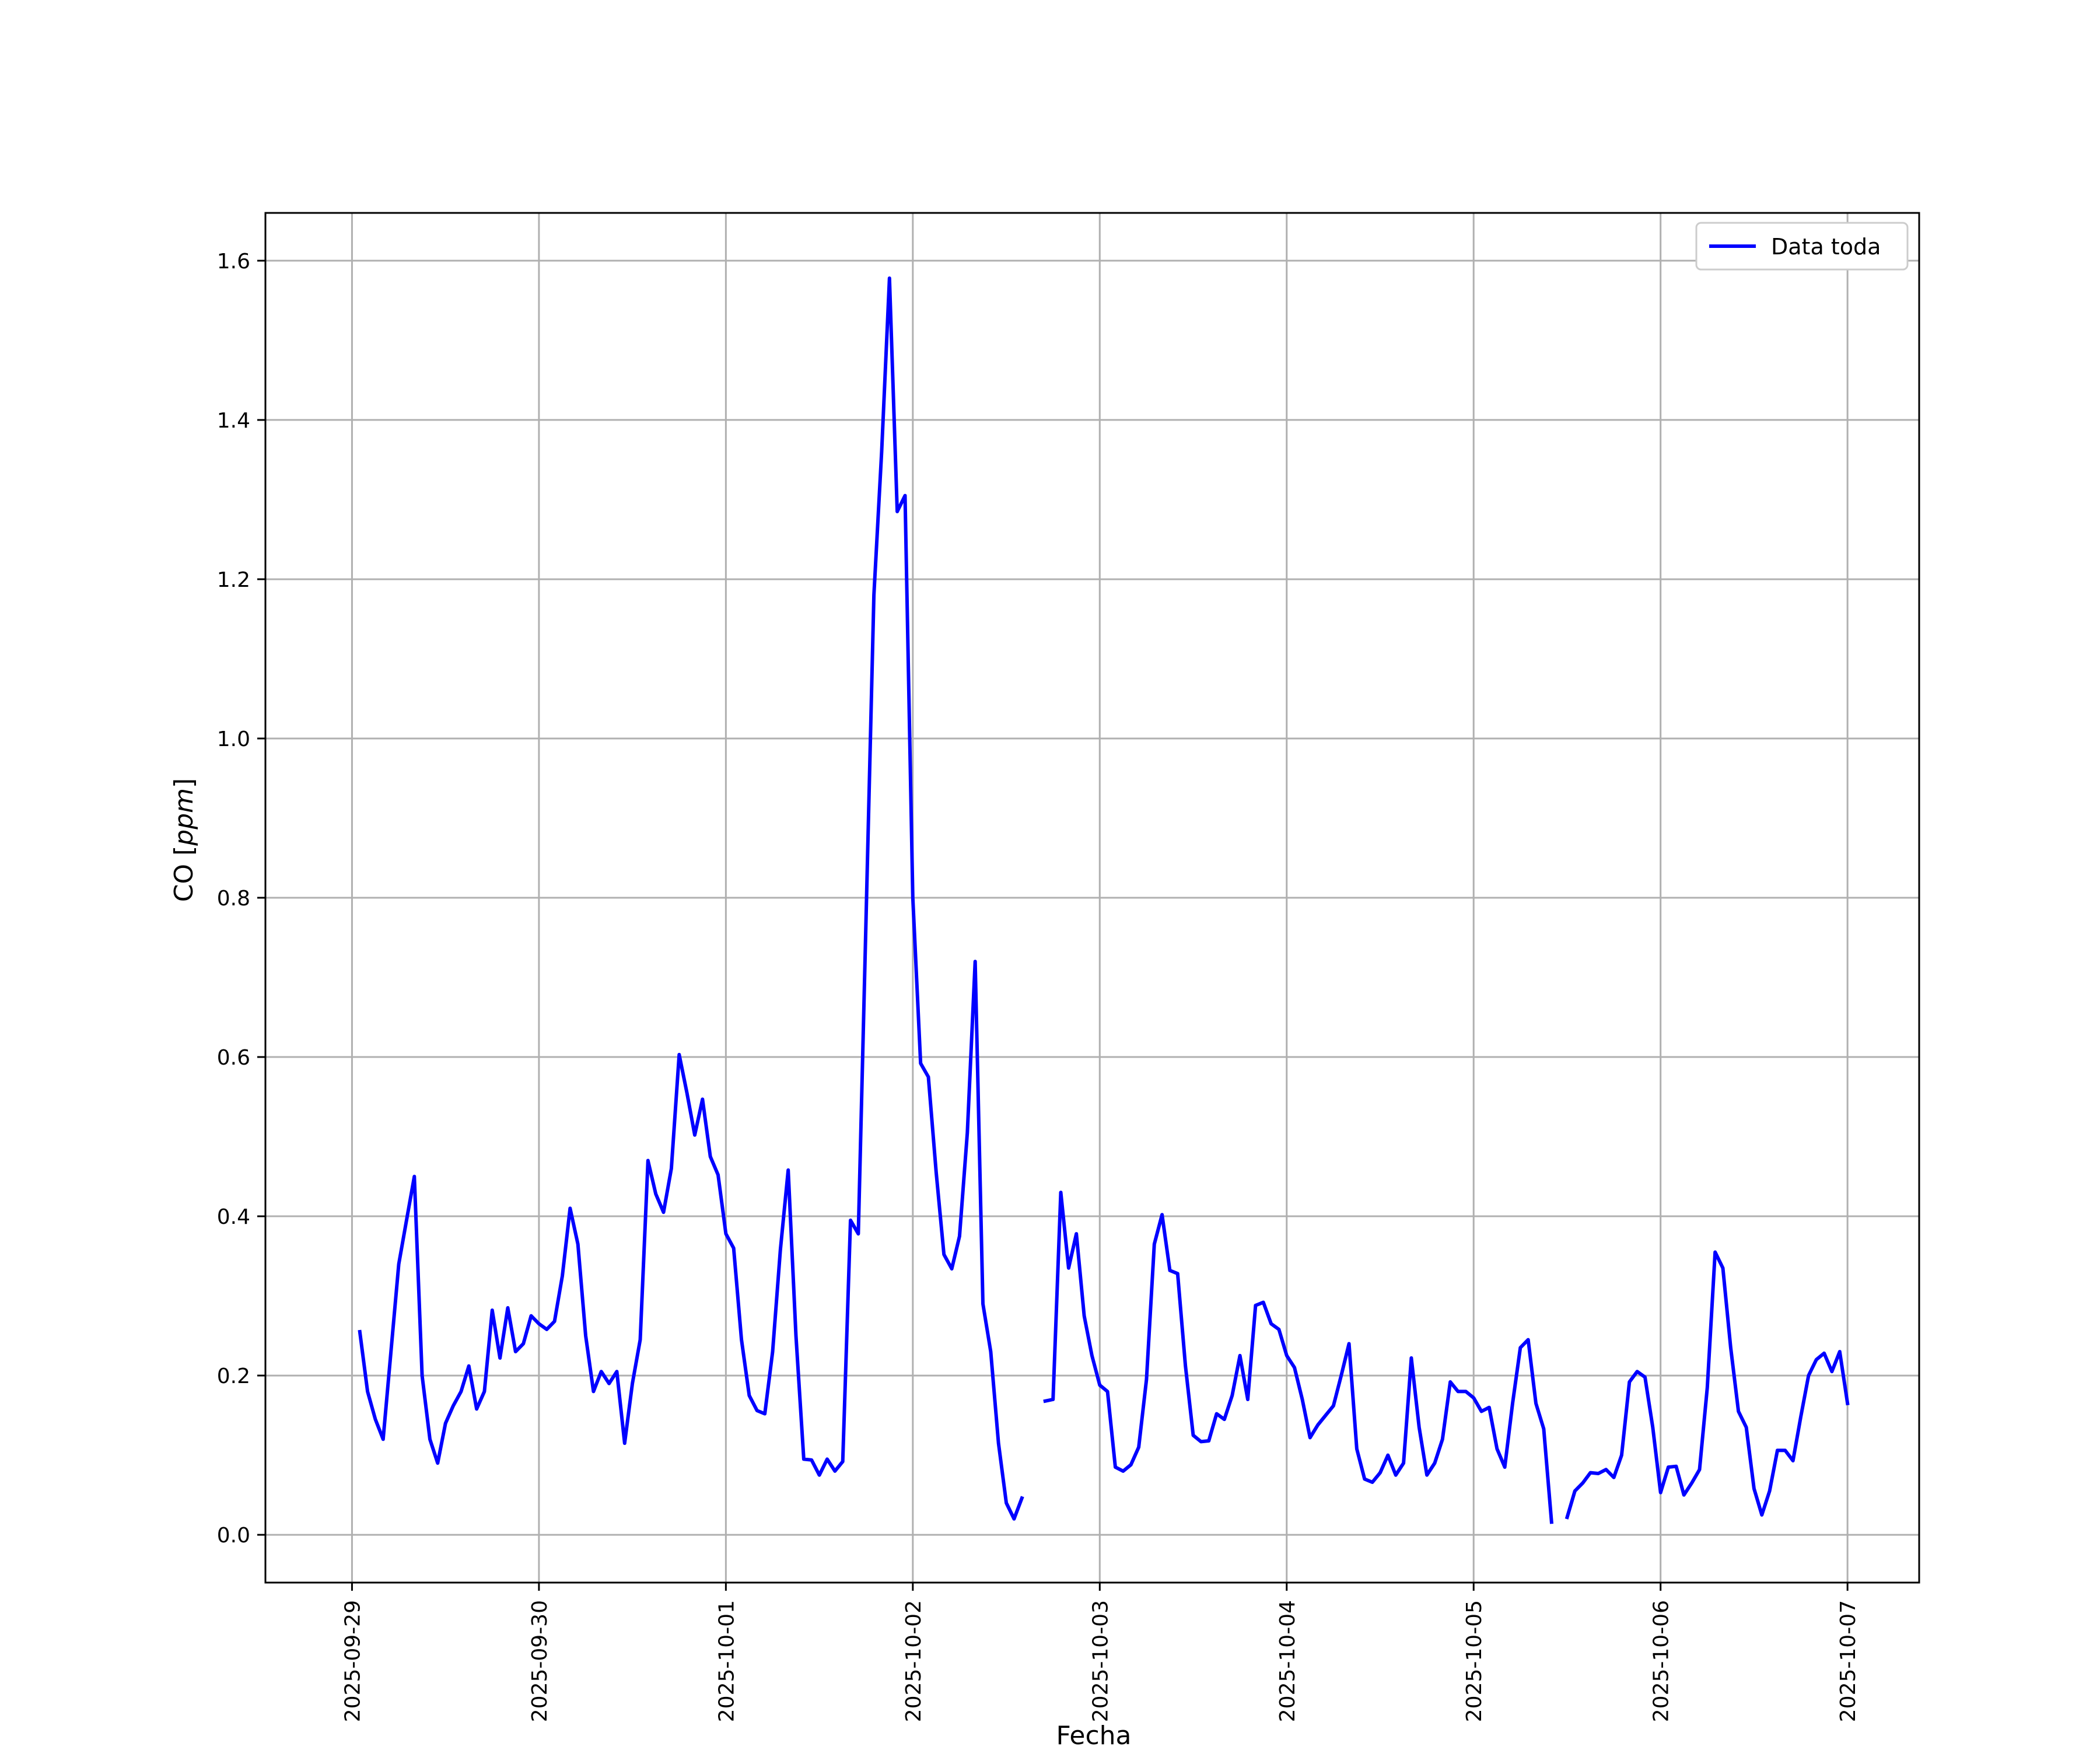 This screenshot has height=1750, width=2100. I want to click on x-tick-label: 2025-10-04, so click(1288, 1661).